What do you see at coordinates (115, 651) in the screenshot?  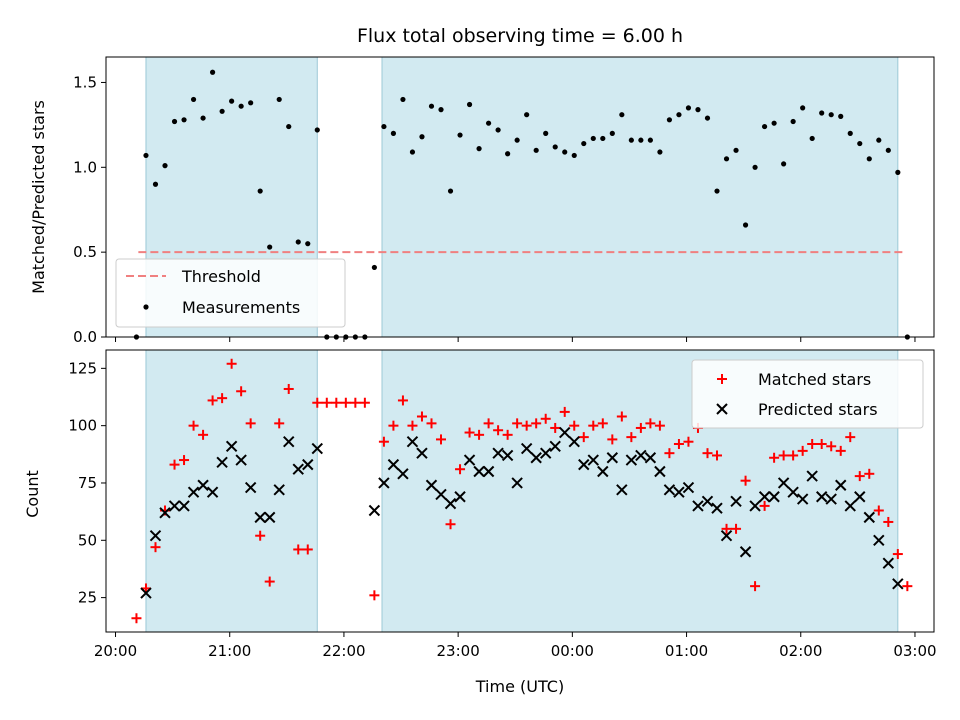 I see `x-tick-label: 20:00` at bounding box center [115, 651].